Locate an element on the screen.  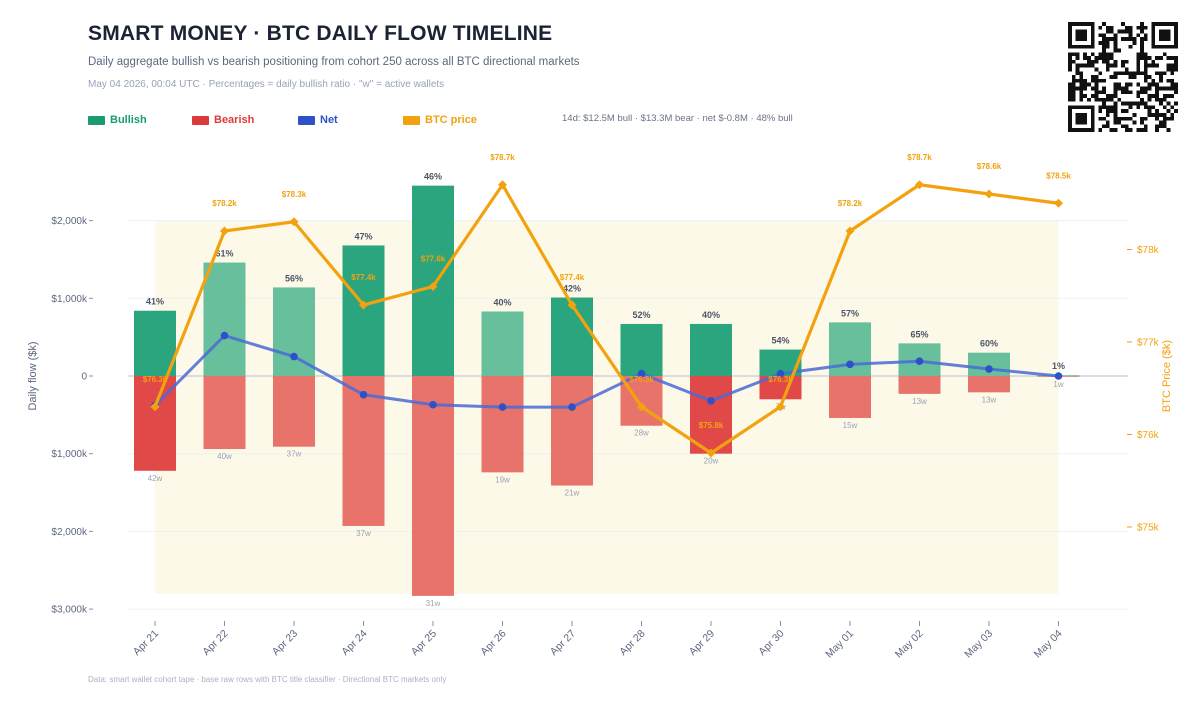
wallet-count-label: 20w is located at coordinates (711, 461).